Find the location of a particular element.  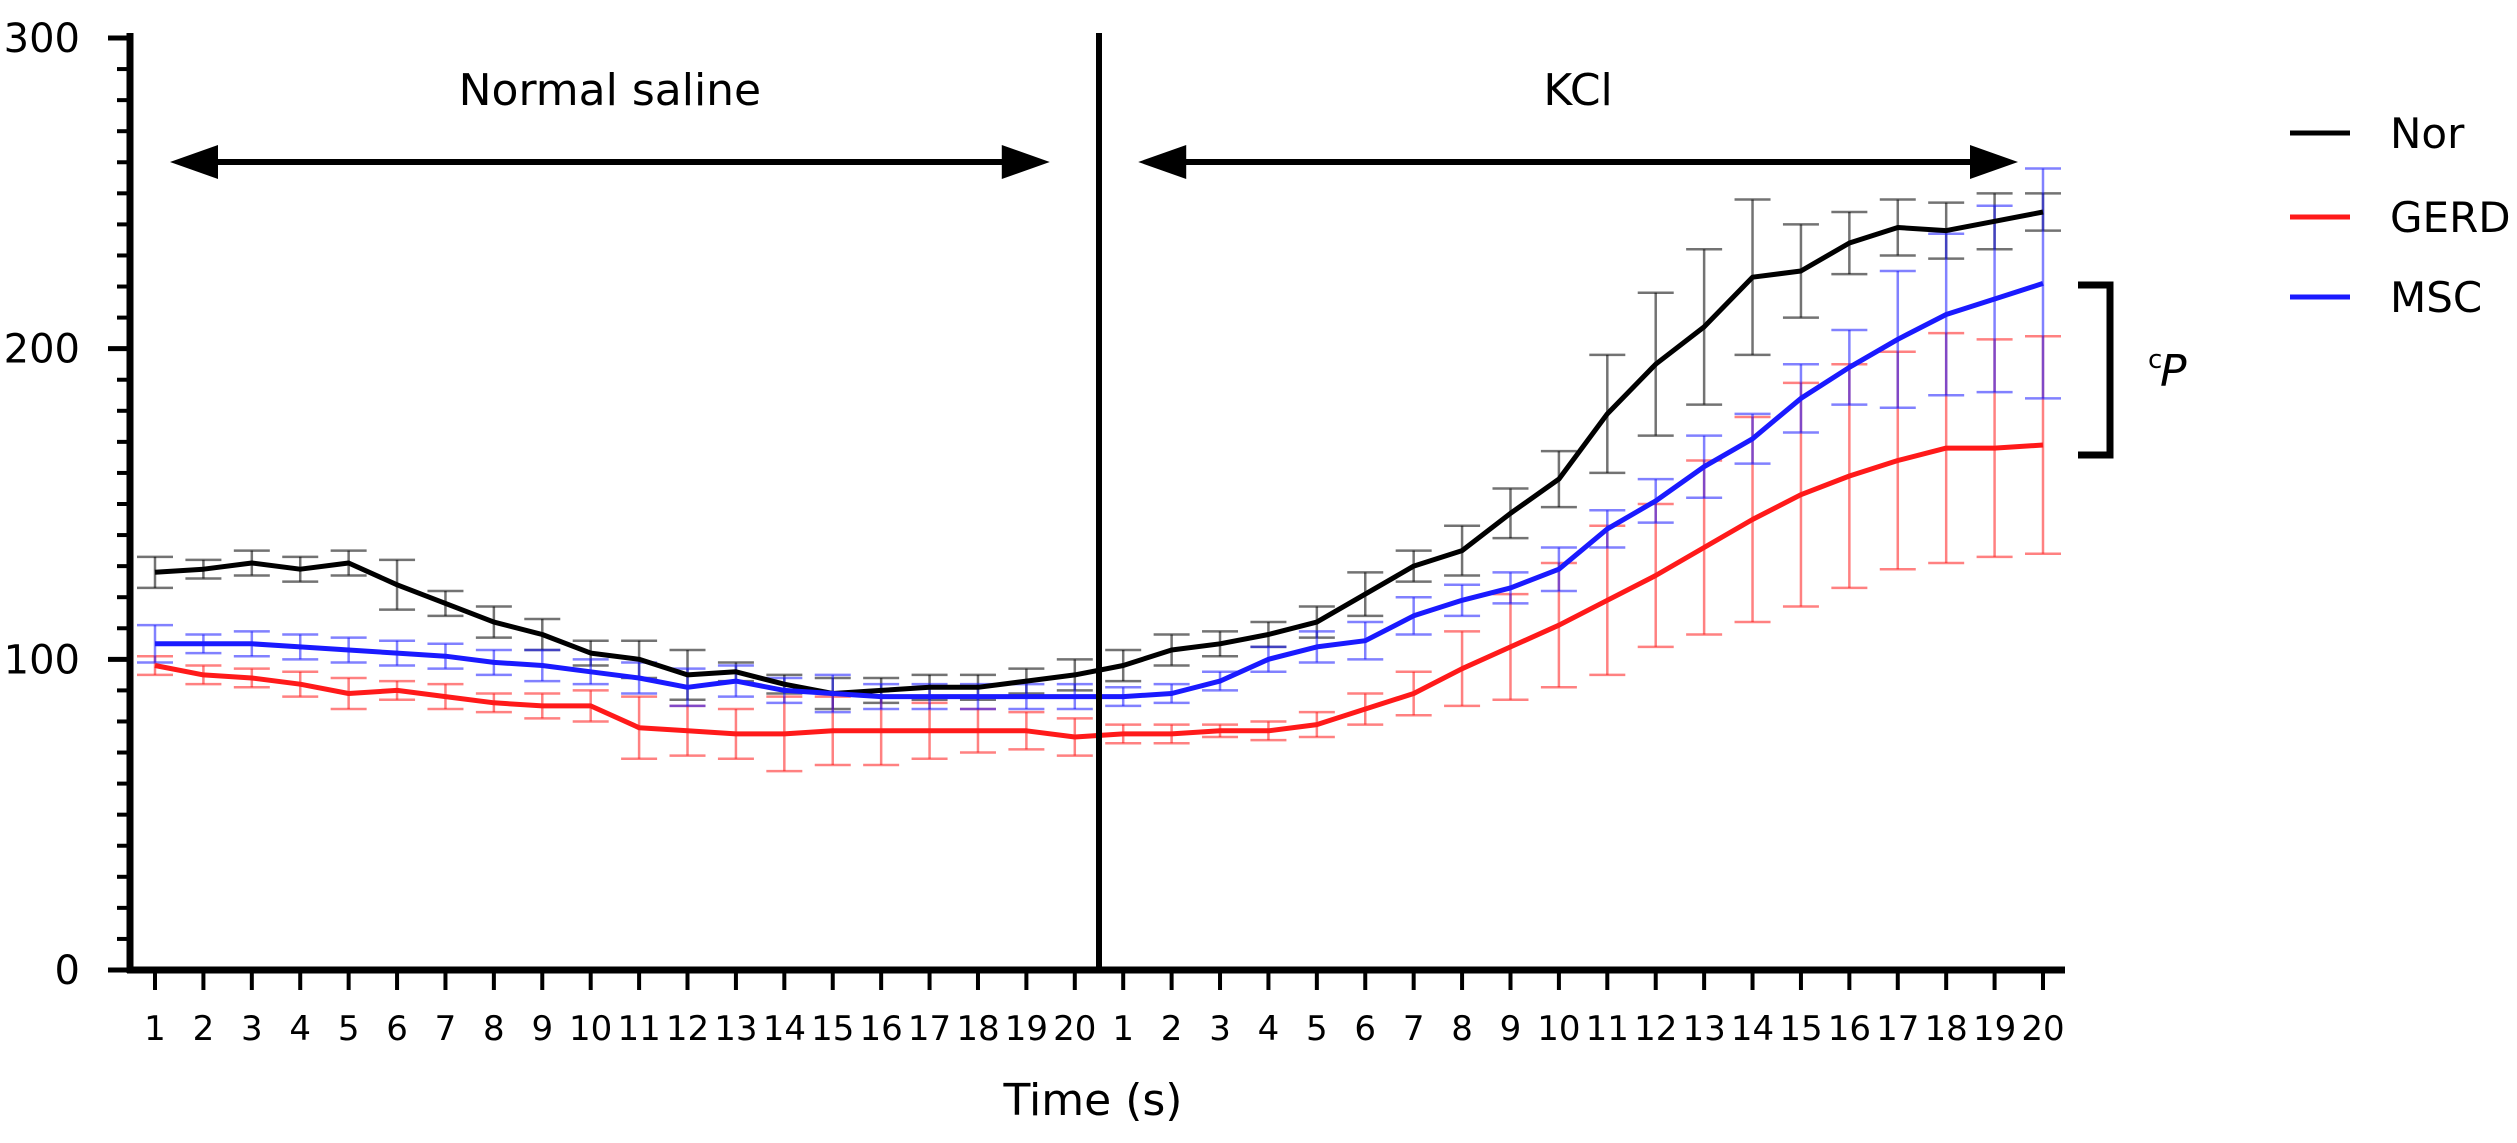

y-tick-label: 200 is located at coordinates (42, 350).